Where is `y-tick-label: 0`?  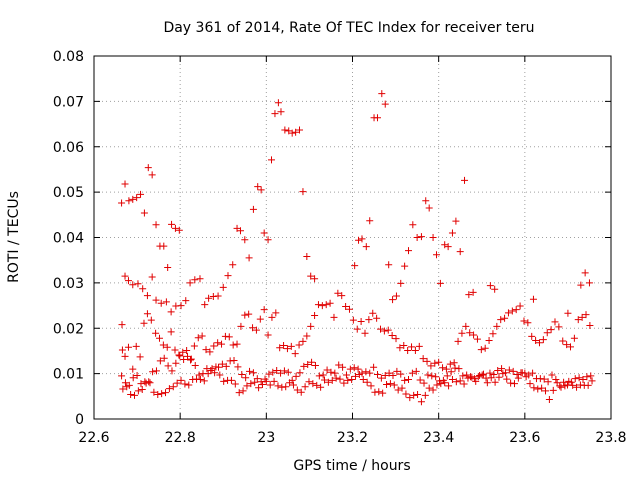
y-tick-label: 0 is located at coordinates (79, 420).